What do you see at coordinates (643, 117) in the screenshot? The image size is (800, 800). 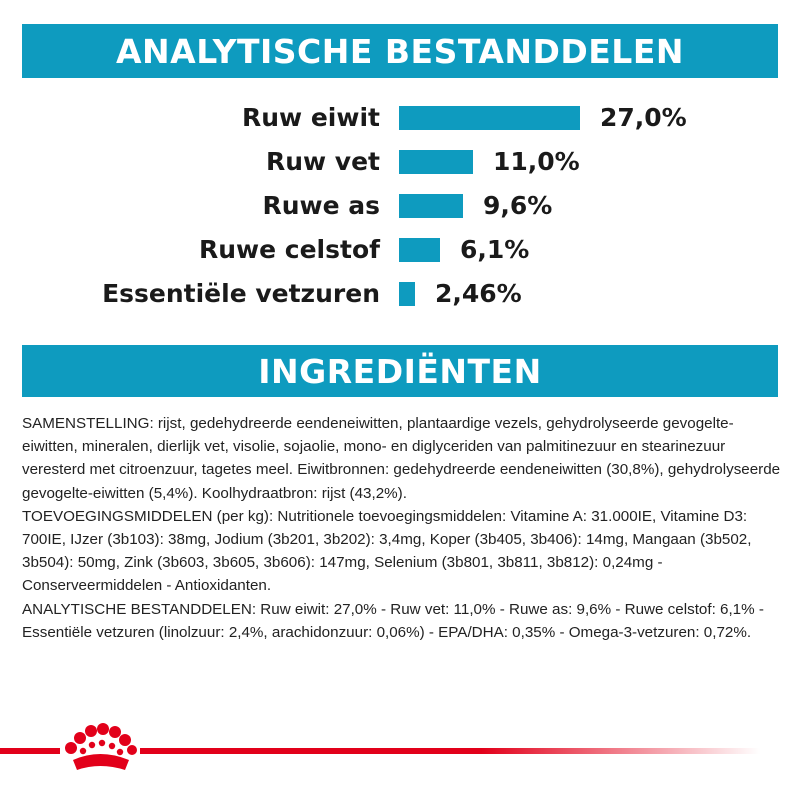 I see `nutrient-value: 27,0%` at bounding box center [643, 117].